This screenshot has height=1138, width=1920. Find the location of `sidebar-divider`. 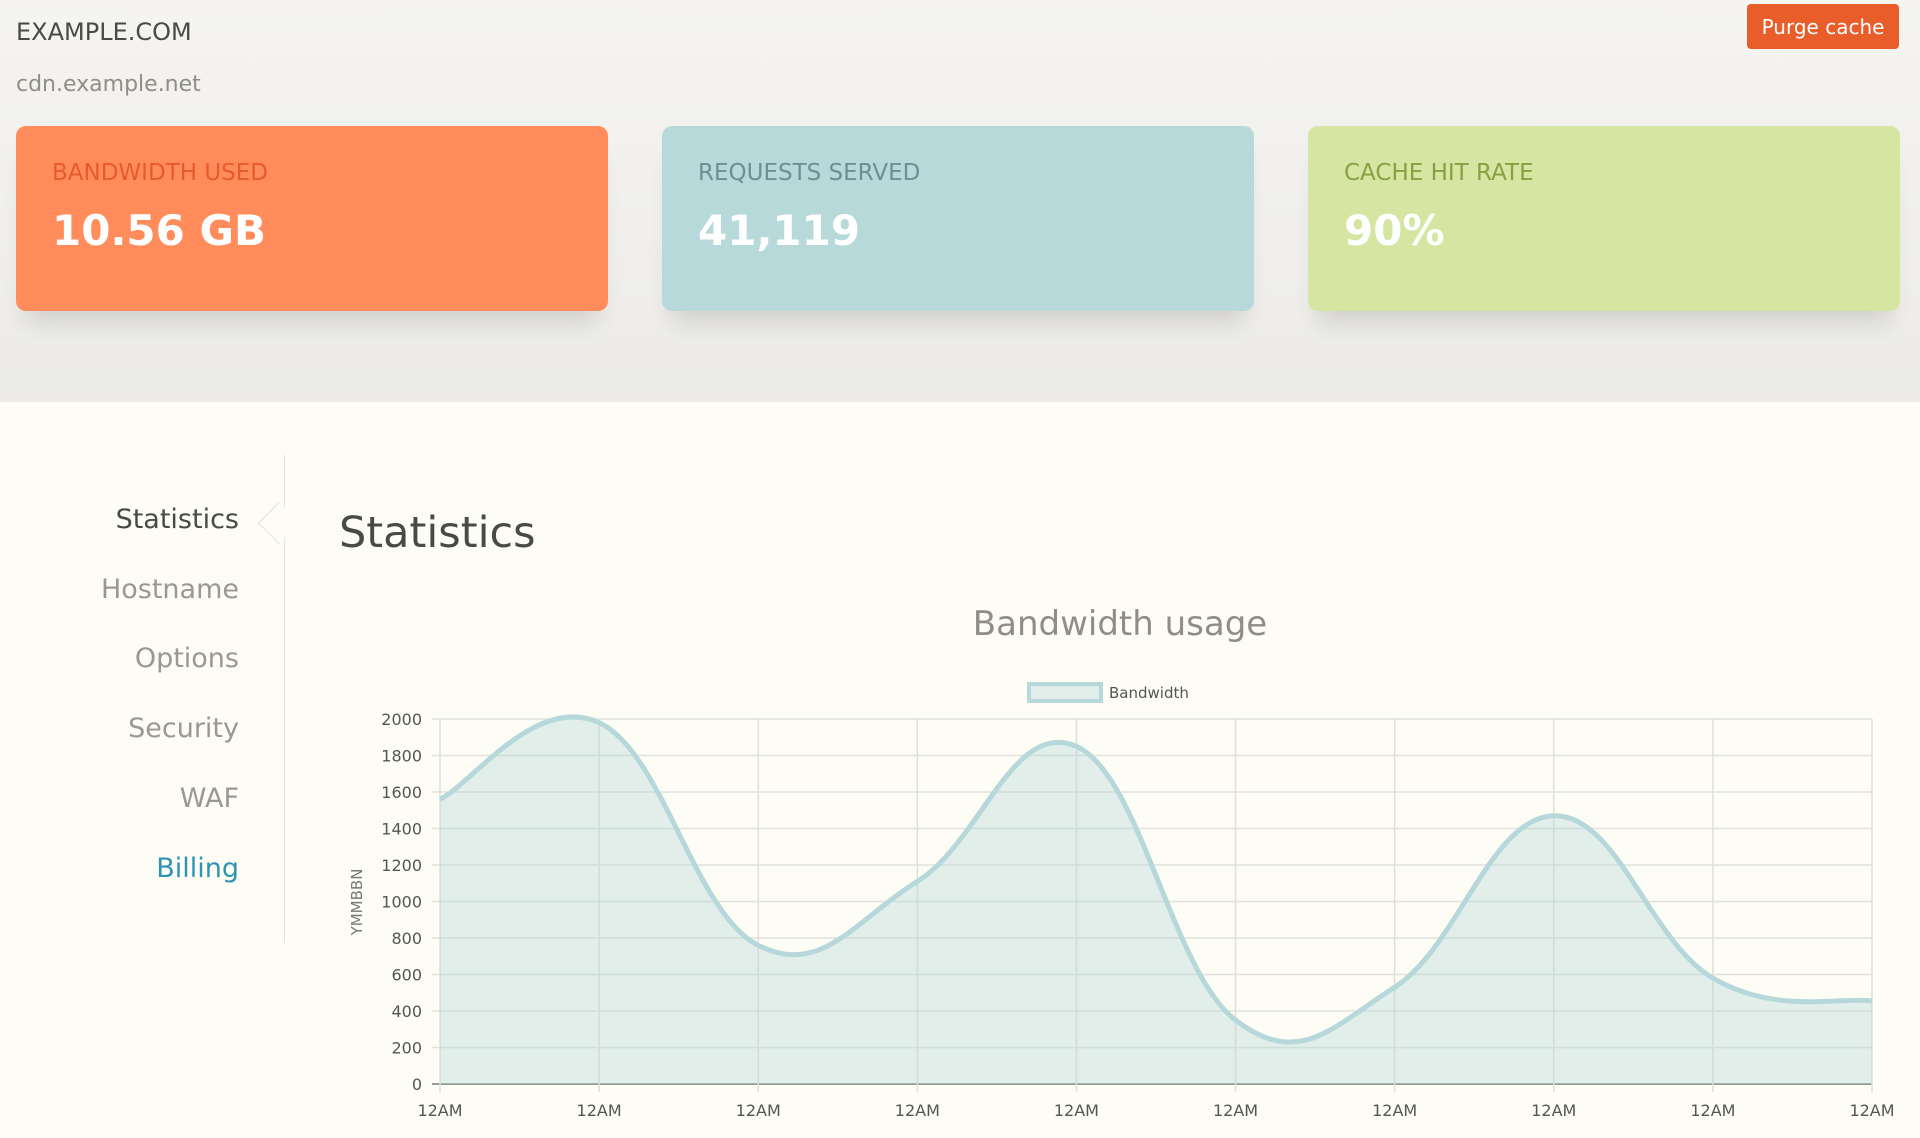

sidebar-divider is located at coordinates (284, 699).